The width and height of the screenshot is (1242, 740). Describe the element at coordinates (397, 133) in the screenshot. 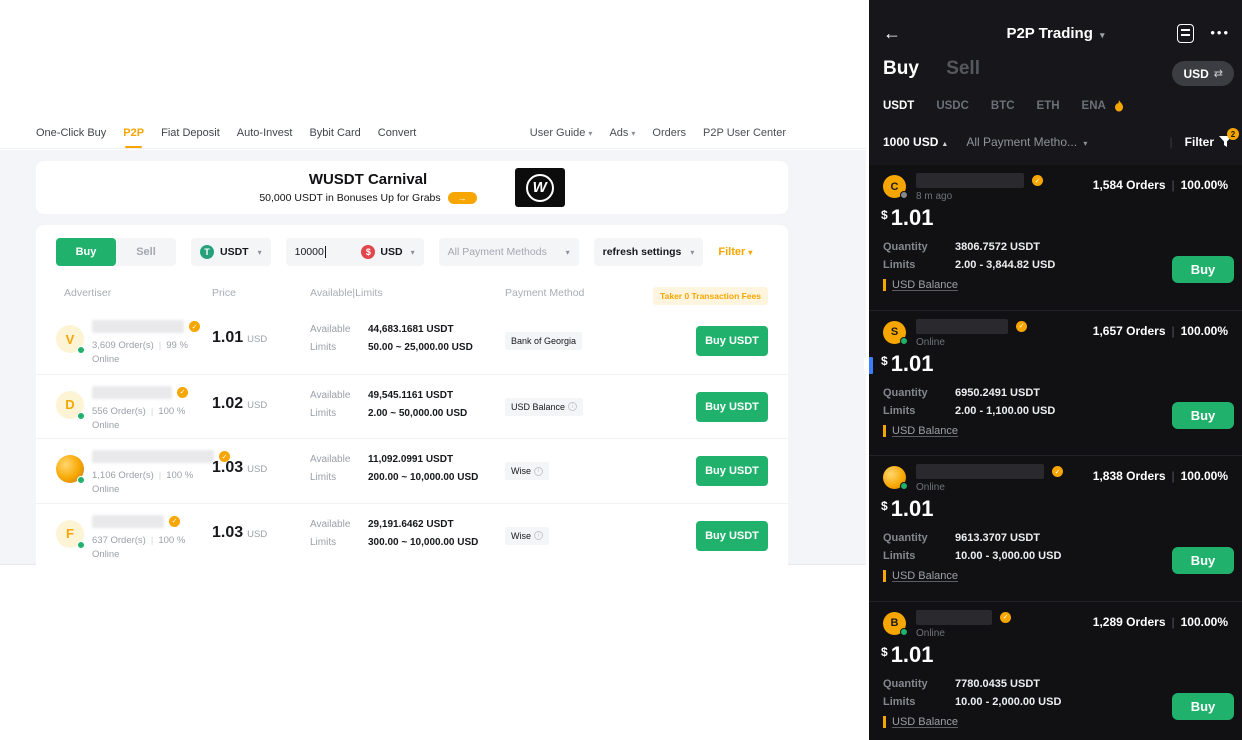

I see `nav-convert: Convert` at that location.